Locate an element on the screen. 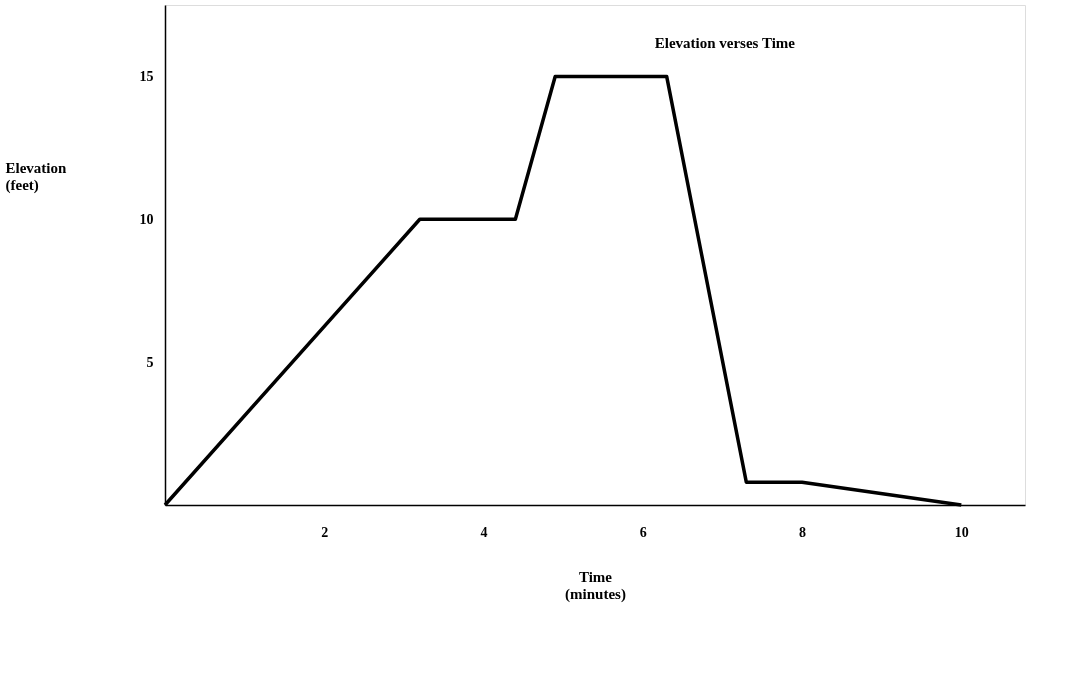 Image resolution: width=1082 pixels, height=690 pixels. y-axis-title: Elevation (feet) is located at coordinates (36, 176).